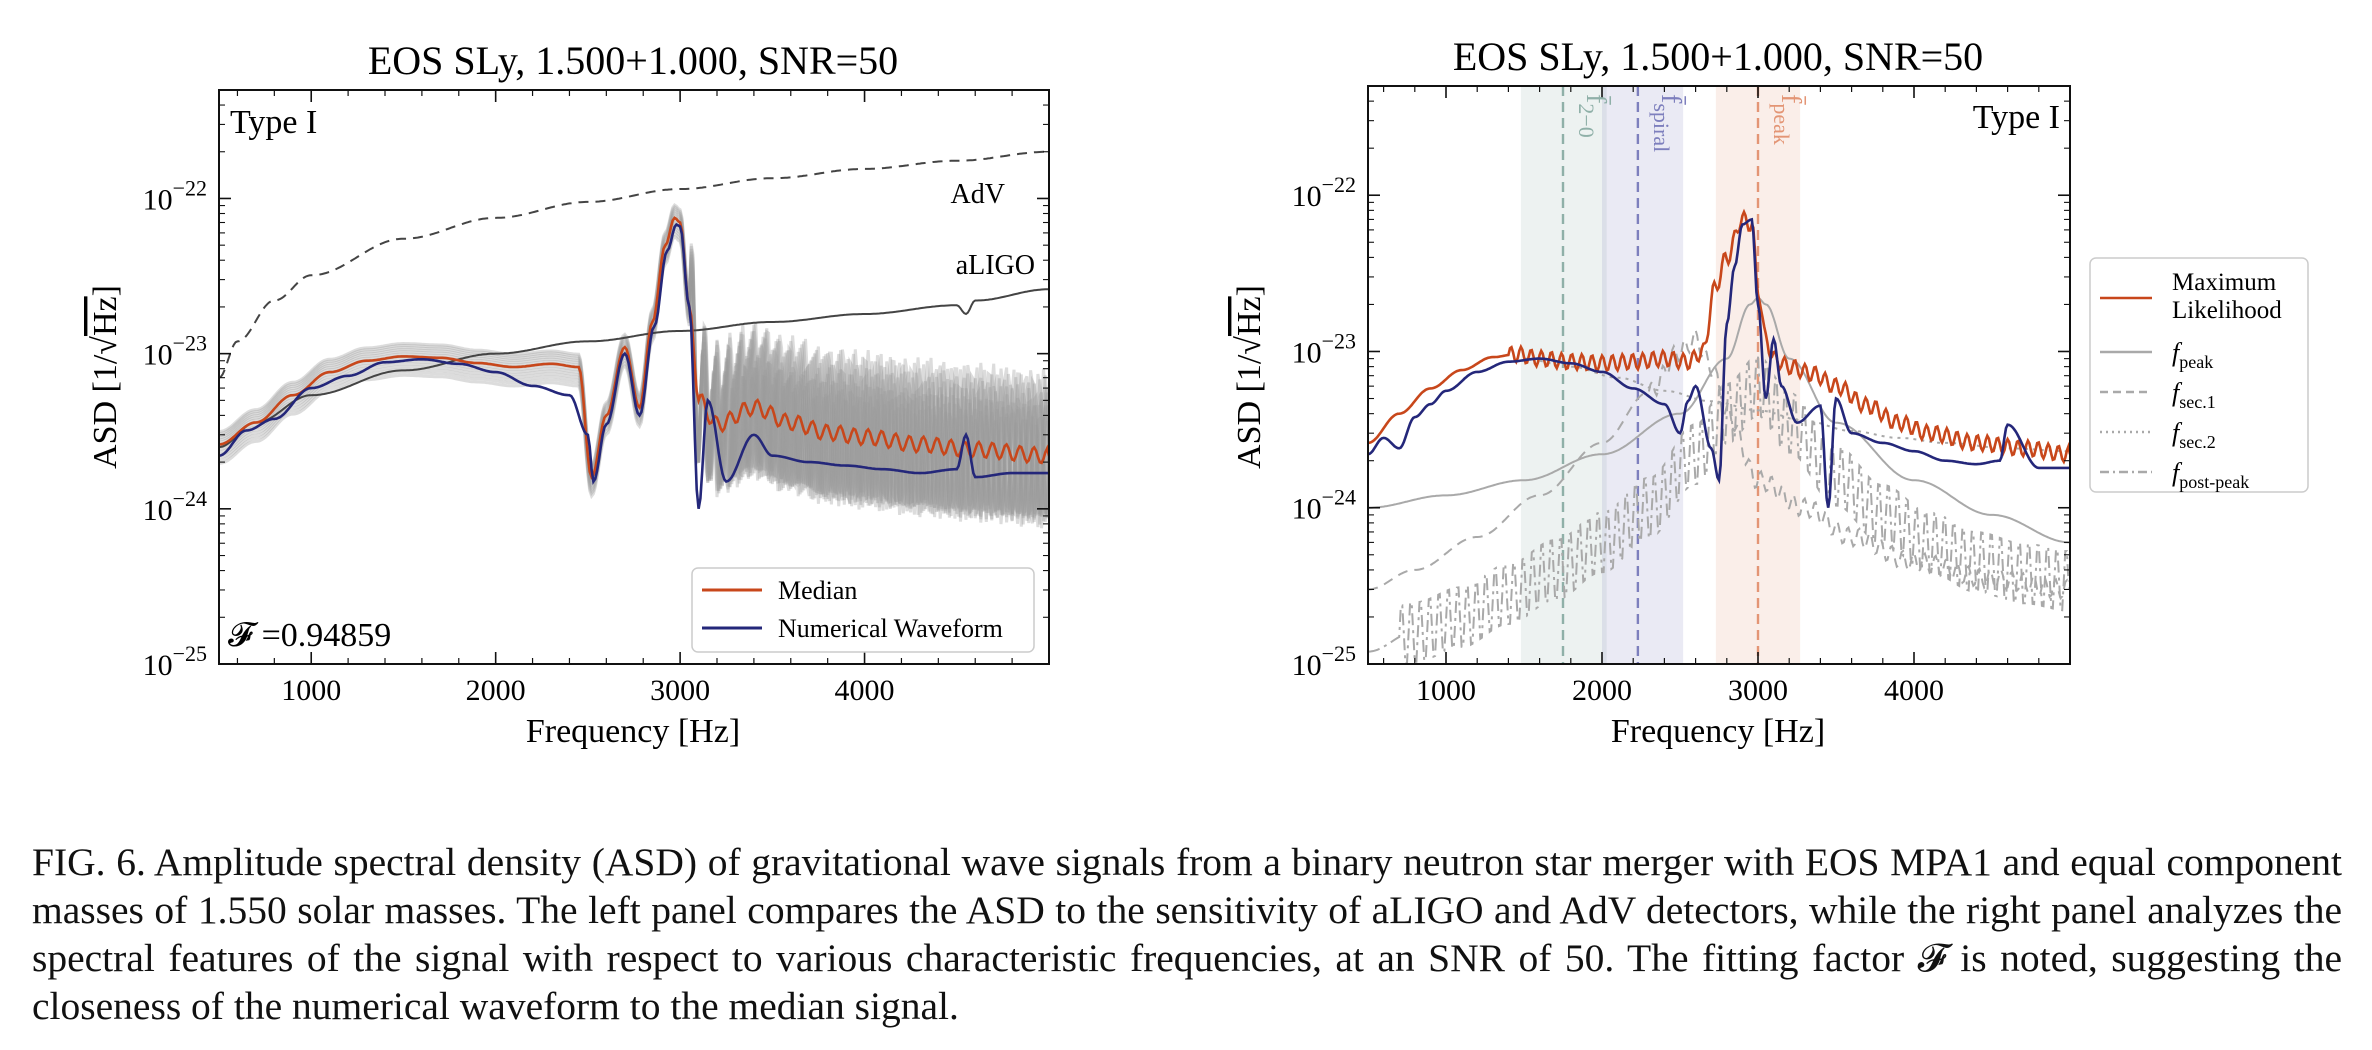  I want to click on series-line-aligo, so click(634, 368).